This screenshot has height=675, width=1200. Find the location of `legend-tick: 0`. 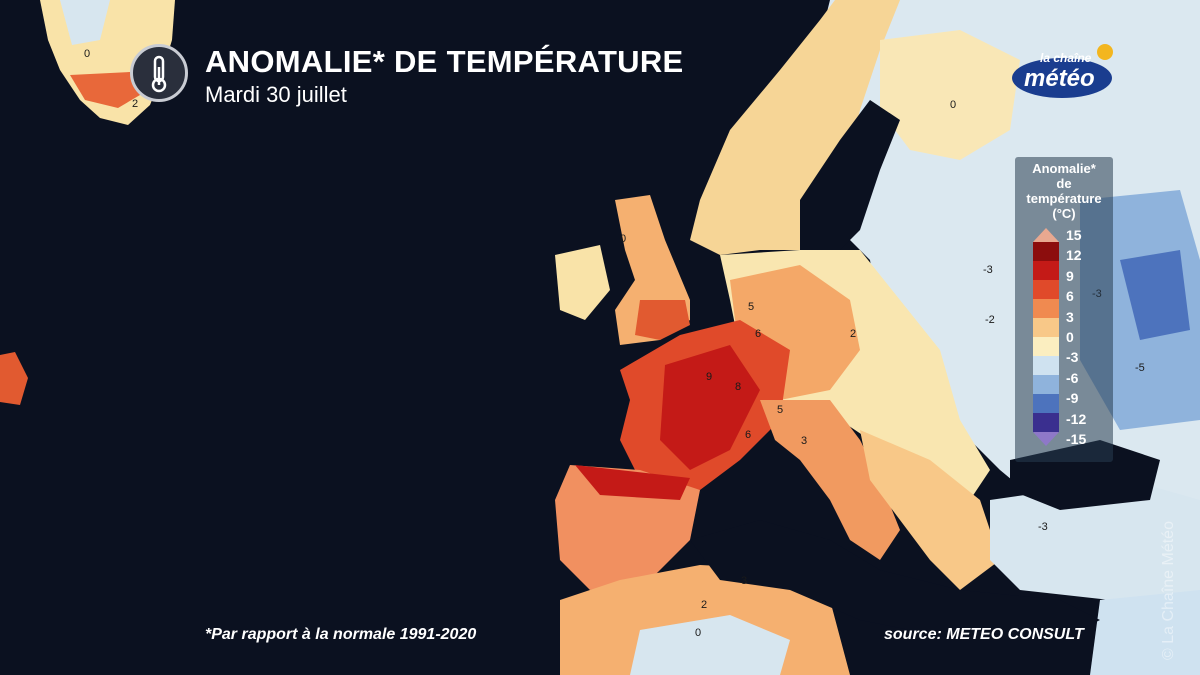

legend-tick: 0 is located at coordinates (1070, 337).